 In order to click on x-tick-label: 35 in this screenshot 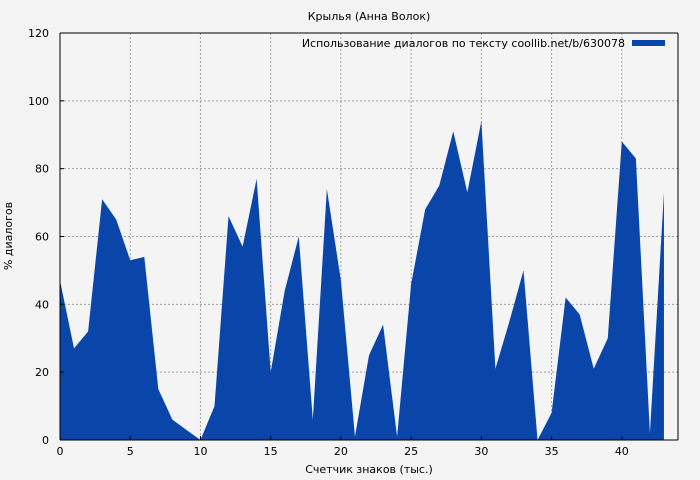, I will do `click(552, 451)`.